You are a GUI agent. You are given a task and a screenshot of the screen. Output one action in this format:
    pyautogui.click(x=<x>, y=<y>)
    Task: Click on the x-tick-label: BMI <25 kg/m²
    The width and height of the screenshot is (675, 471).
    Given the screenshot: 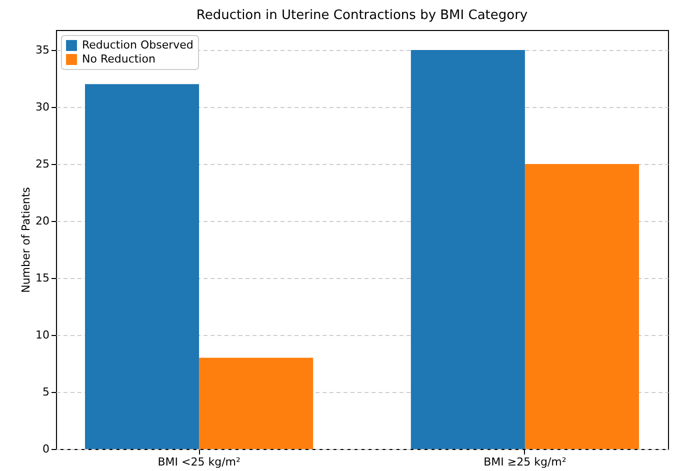 What is the action you would take?
    pyautogui.click(x=199, y=462)
    